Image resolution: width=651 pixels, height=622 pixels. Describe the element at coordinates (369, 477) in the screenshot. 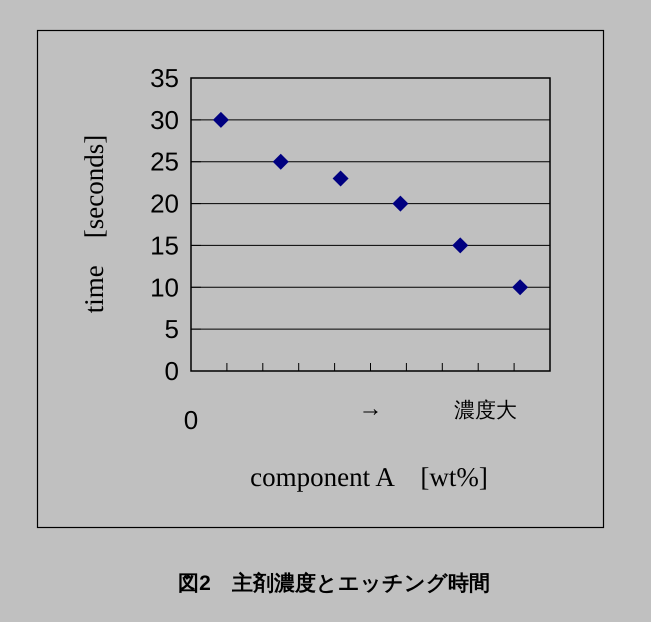

I see `x-axis-title: component A [wt%]` at that location.